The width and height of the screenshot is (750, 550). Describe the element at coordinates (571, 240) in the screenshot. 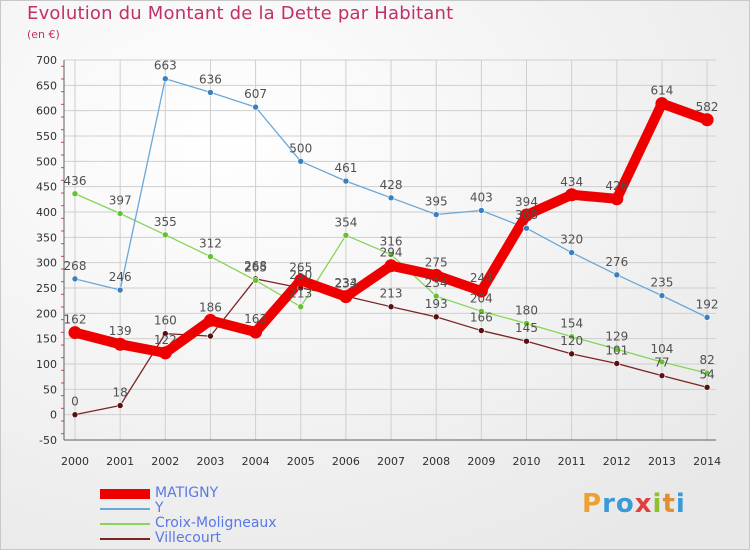

I see `data-label: 320` at that location.